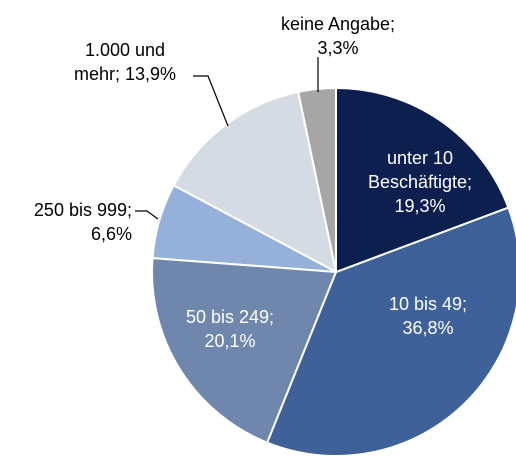 The width and height of the screenshot is (516, 458). I want to click on category-label: keine Angabe;, so click(338, 24).